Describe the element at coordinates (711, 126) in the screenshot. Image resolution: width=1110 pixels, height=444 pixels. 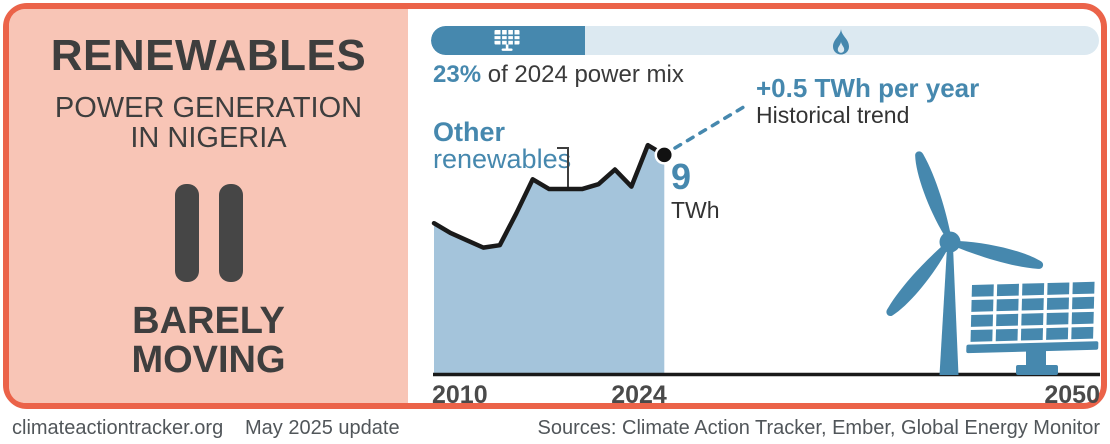
I see `trend-dashed-line` at that location.